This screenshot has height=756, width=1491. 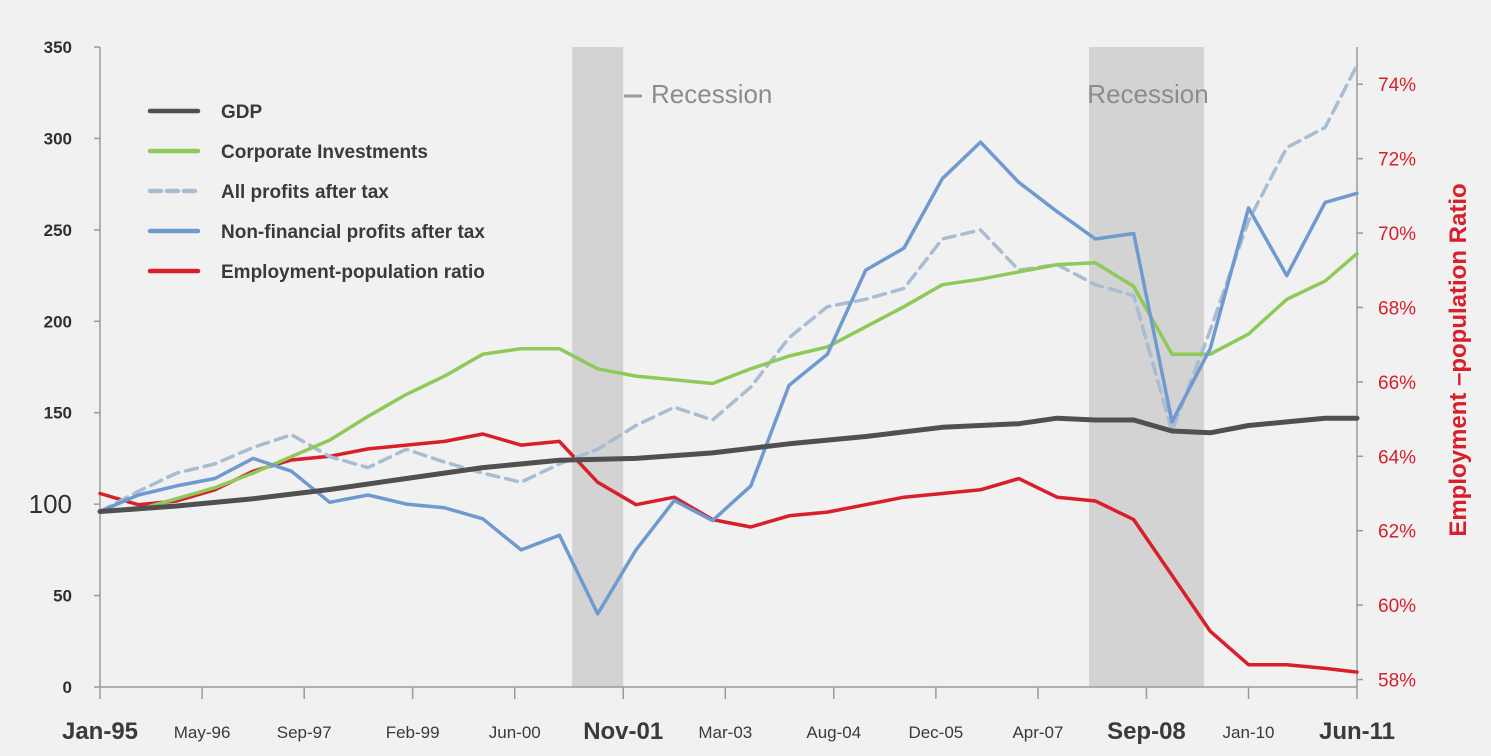 What do you see at coordinates (242, 112) in the screenshot?
I see `legend-label-gdp: GDP` at bounding box center [242, 112].